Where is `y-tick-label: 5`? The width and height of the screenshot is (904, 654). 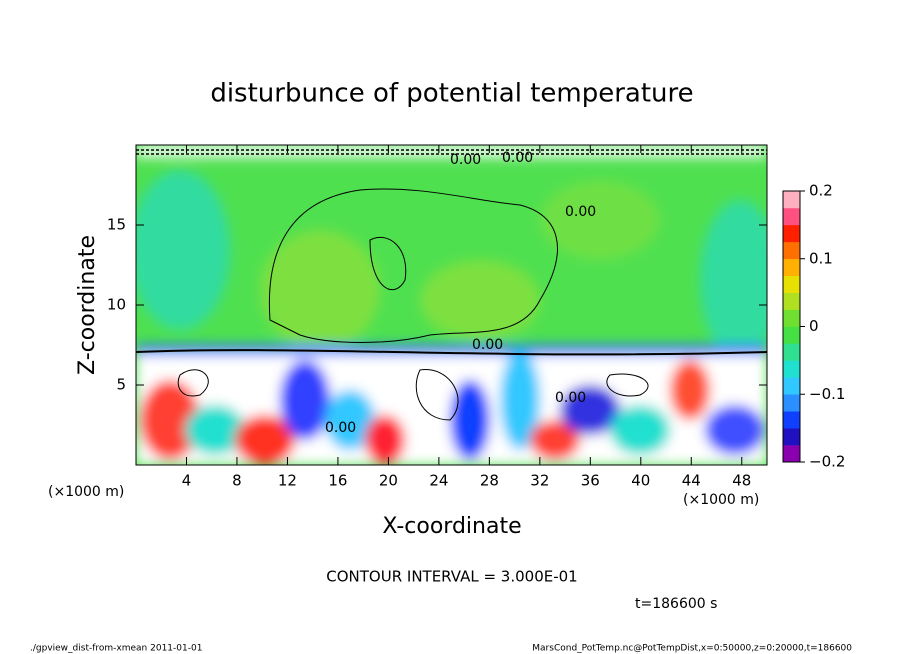 y-tick-label: 5 is located at coordinates (121, 385).